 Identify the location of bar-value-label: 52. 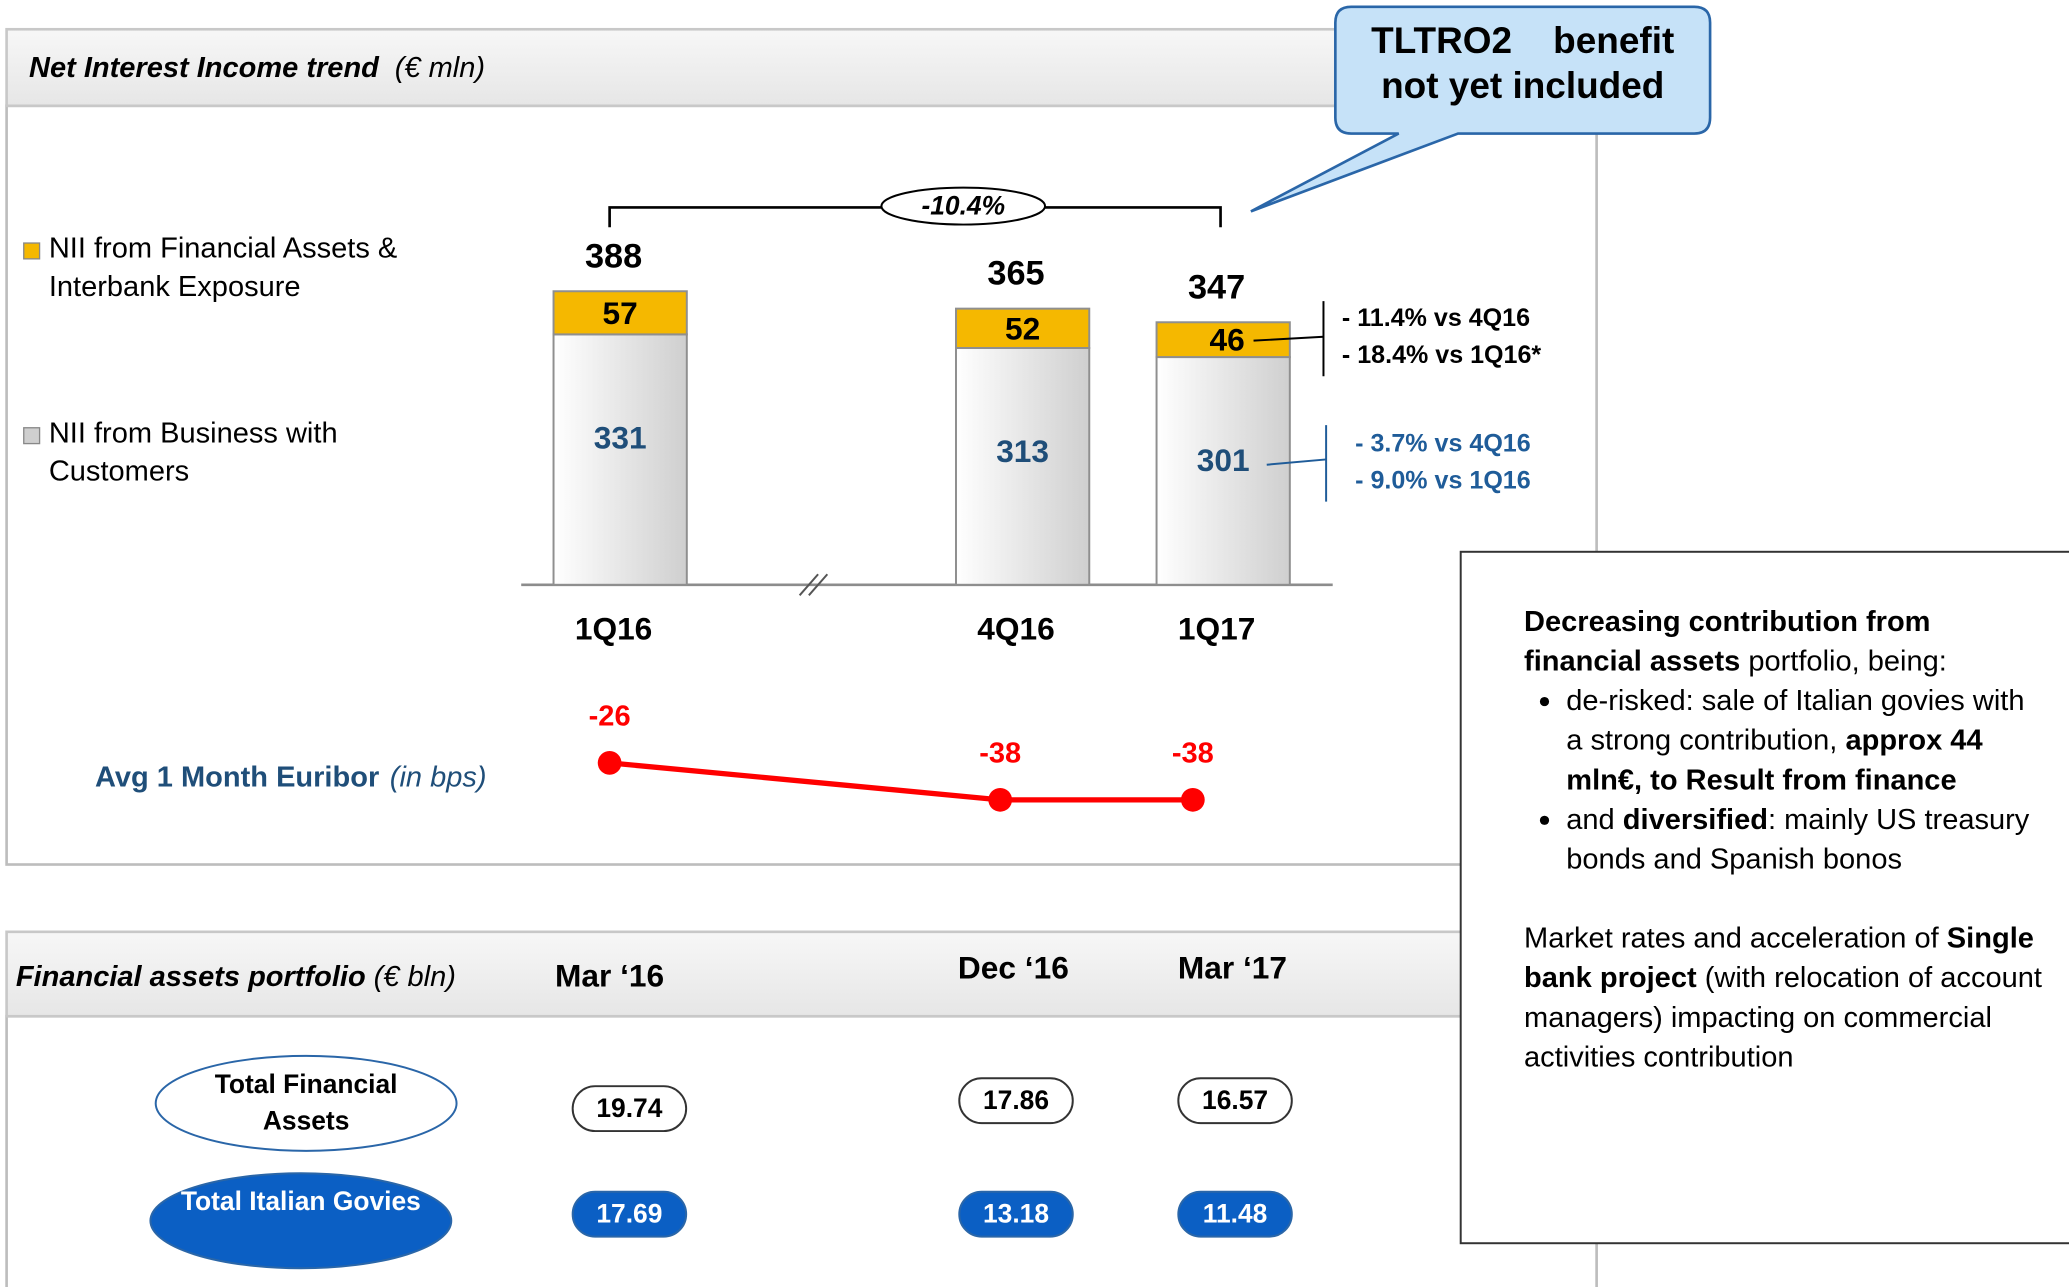
(1022, 328).